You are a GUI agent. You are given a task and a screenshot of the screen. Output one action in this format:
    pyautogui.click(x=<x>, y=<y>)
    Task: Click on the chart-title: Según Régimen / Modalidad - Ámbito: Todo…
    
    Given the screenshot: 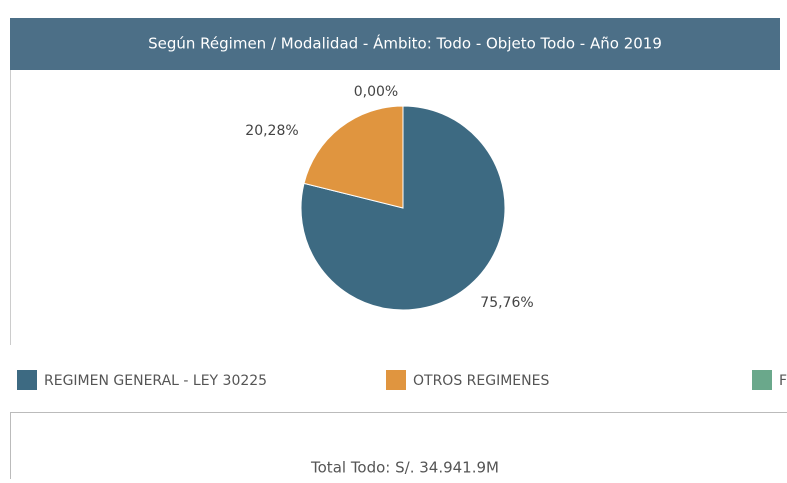 What is the action you would take?
    pyautogui.click(x=405, y=43)
    